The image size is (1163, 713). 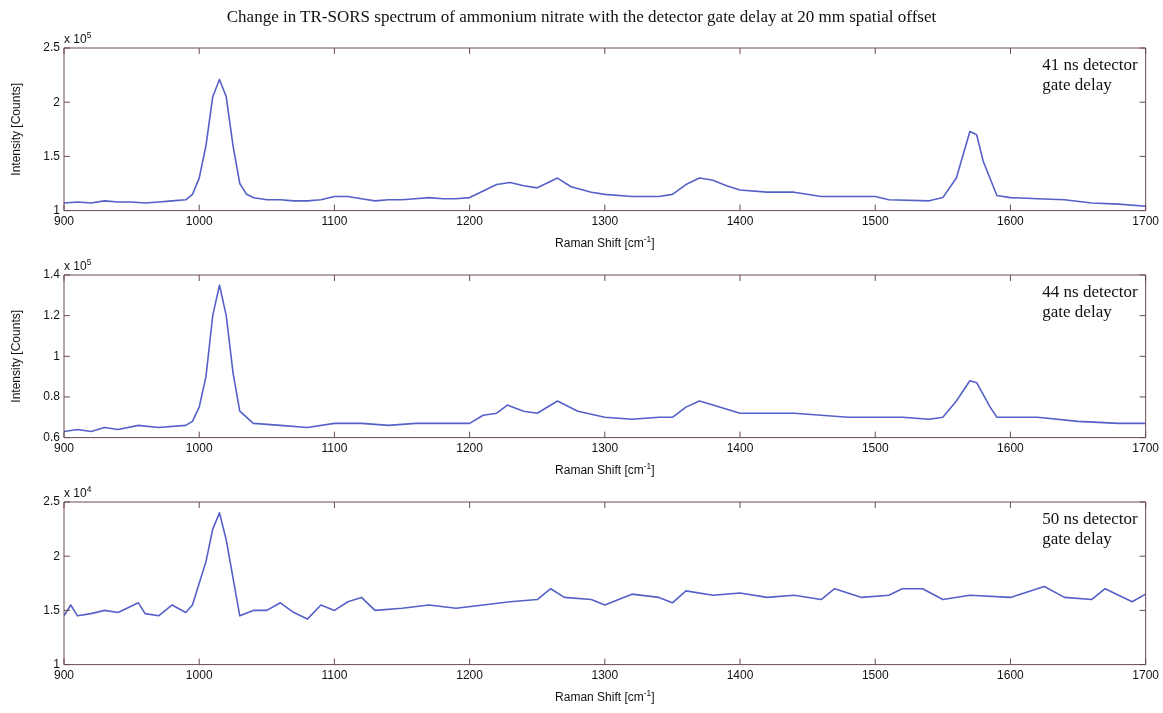 I want to click on y-tick-label: 0.8, so click(x=52, y=396).